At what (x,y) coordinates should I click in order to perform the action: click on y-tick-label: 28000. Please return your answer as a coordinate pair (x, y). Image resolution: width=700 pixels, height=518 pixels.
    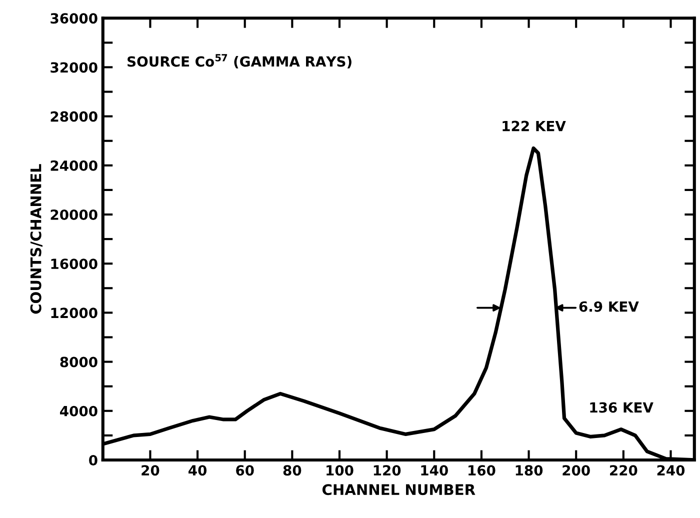
    Looking at the image, I should click on (74, 116).